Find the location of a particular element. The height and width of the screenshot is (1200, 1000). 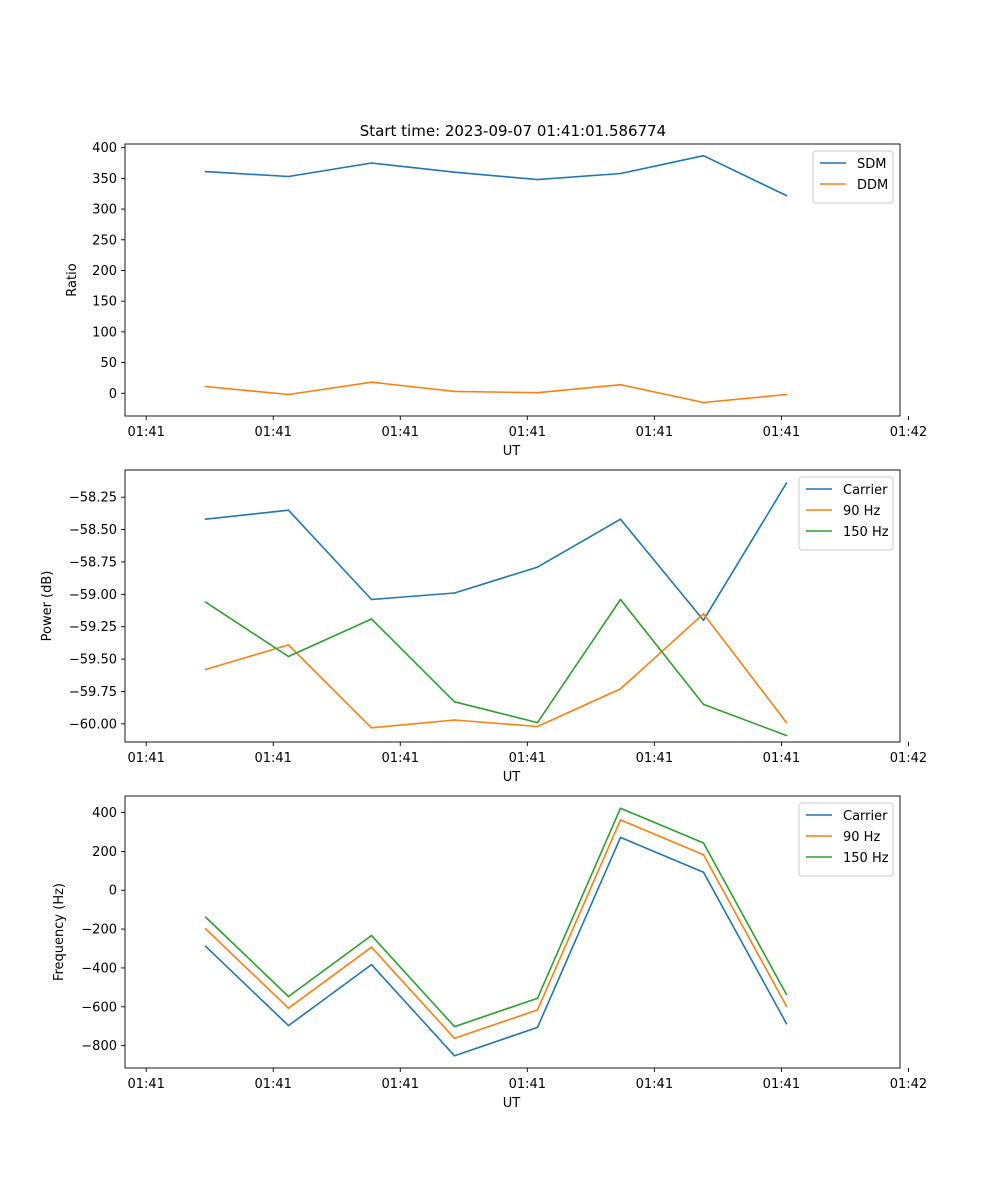

ratio-y-tick-label: 300 is located at coordinates (104, 210).